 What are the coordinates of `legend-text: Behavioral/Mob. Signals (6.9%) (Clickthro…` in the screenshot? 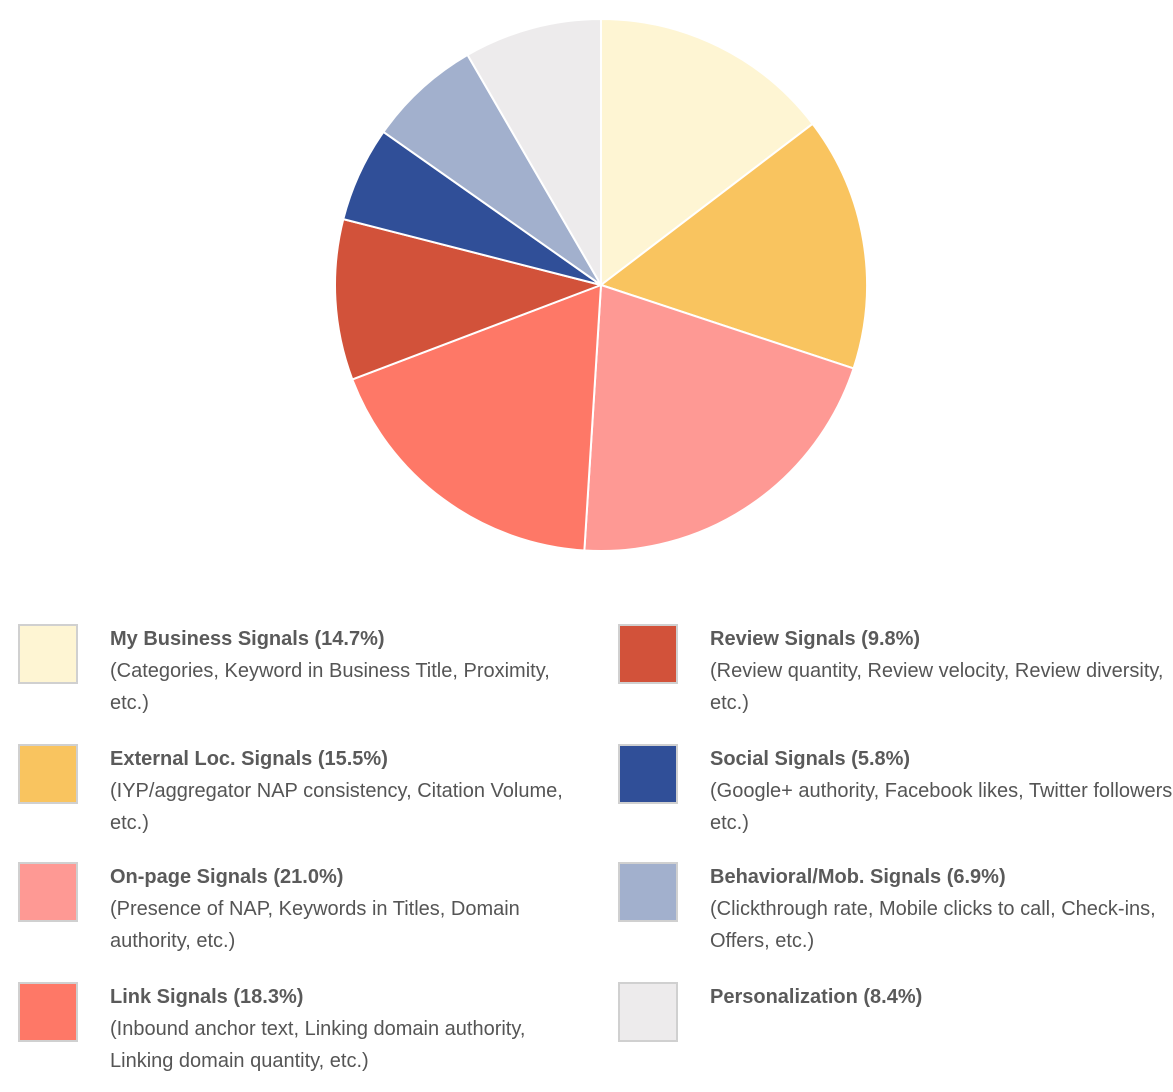 It's located at (941, 909).